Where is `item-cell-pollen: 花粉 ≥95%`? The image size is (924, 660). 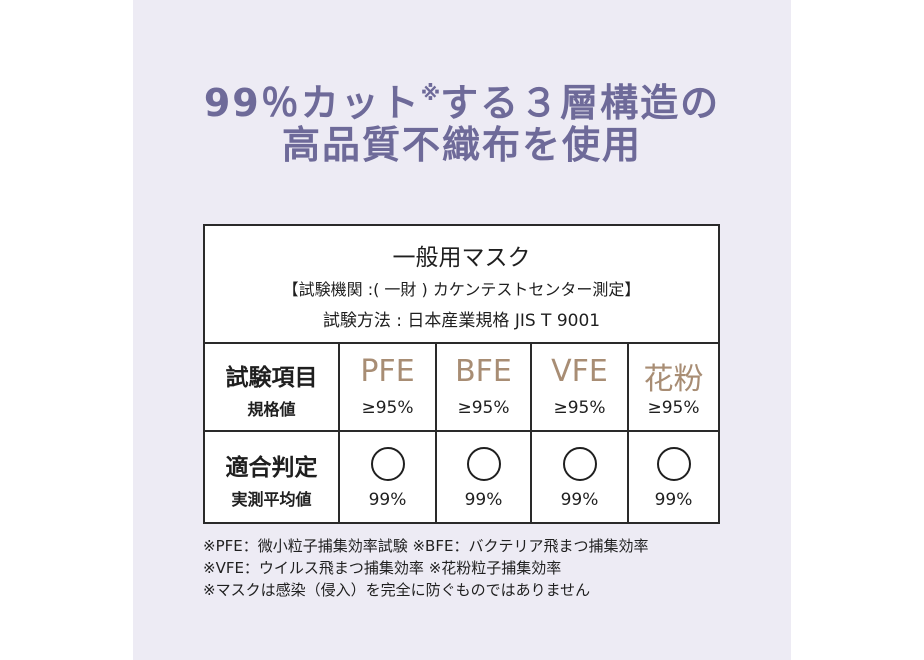 item-cell-pollen: 花粉 ≥95% is located at coordinates (672, 386).